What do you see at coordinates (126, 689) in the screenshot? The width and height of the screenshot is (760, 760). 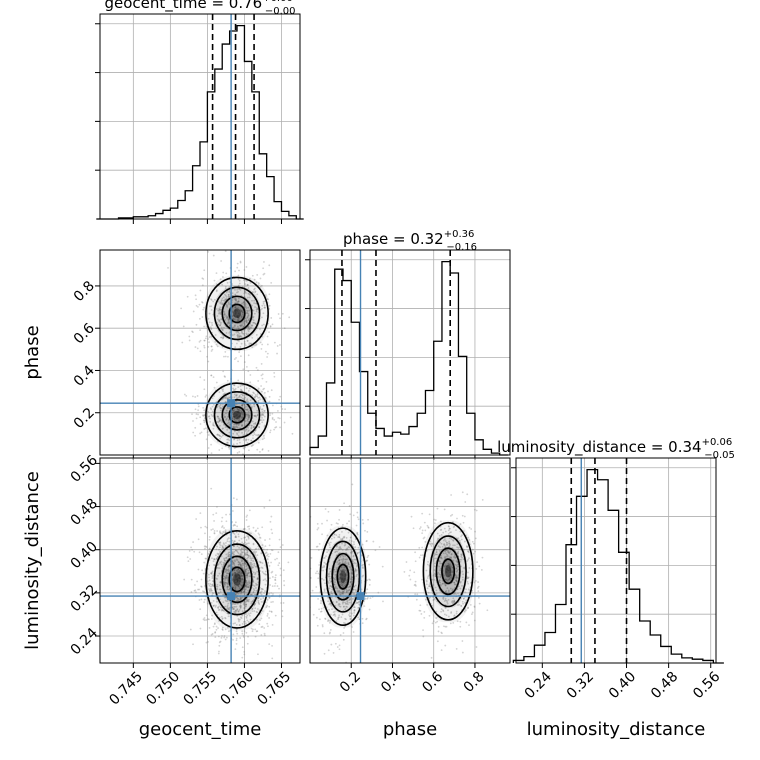 I see `tick-label-x: 0.745` at bounding box center [126, 689].